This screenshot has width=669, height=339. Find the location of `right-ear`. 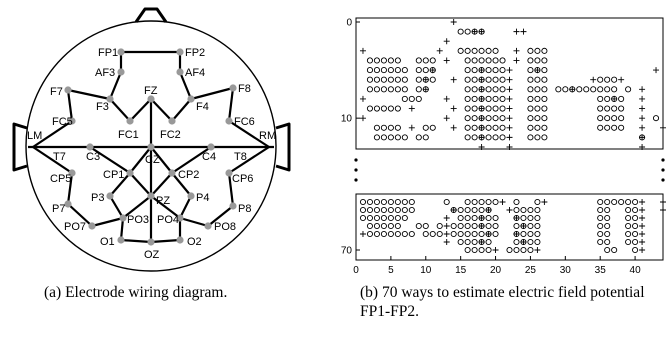

right-ear is located at coordinates (283, 147).